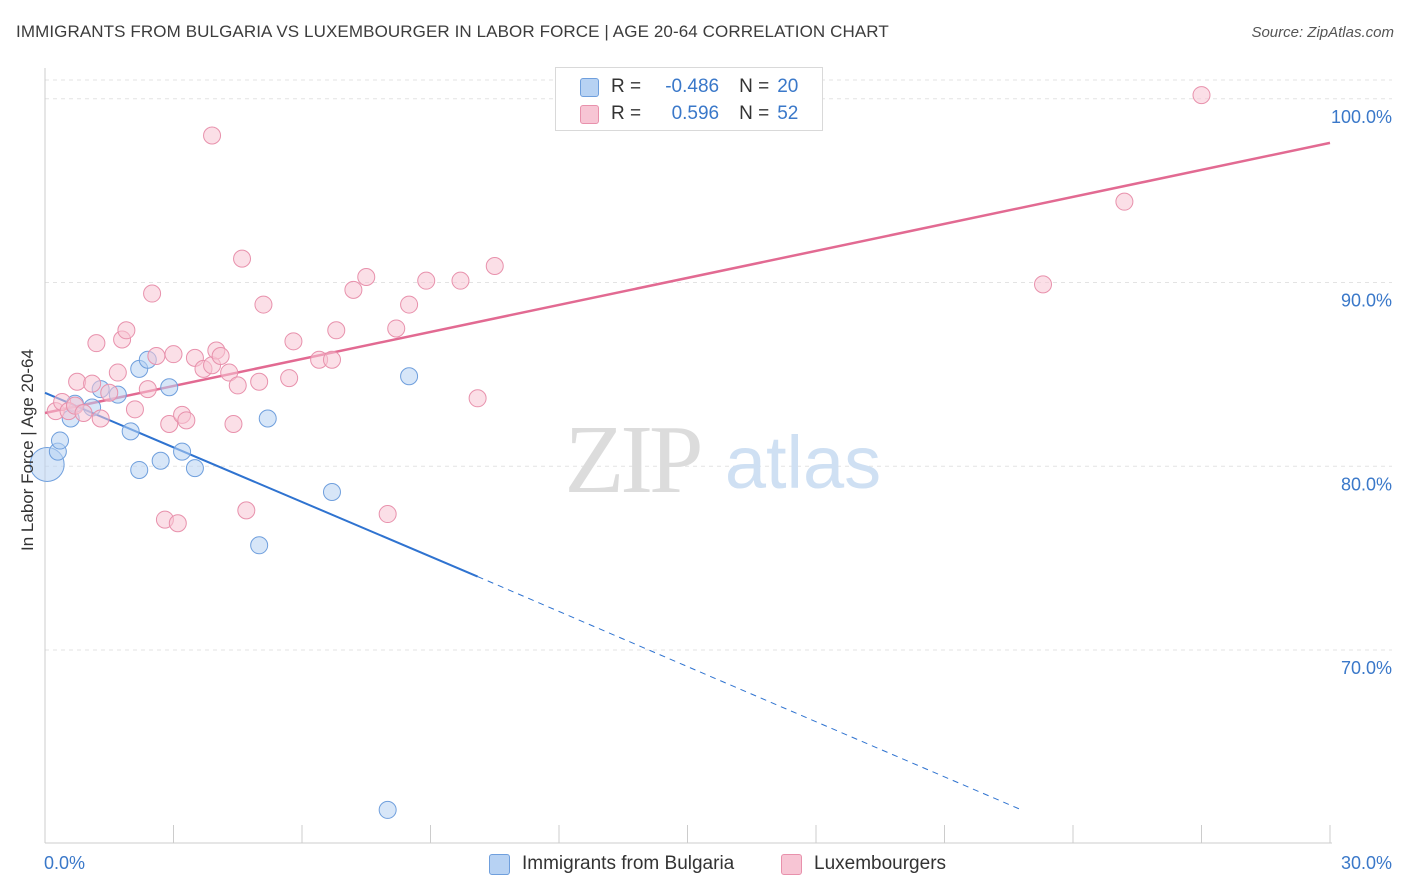 The height and width of the screenshot is (892, 1406). What do you see at coordinates (1366, 668) in the screenshot?
I see `y-tick-label: 70.0%` at bounding box center [1366, 668].